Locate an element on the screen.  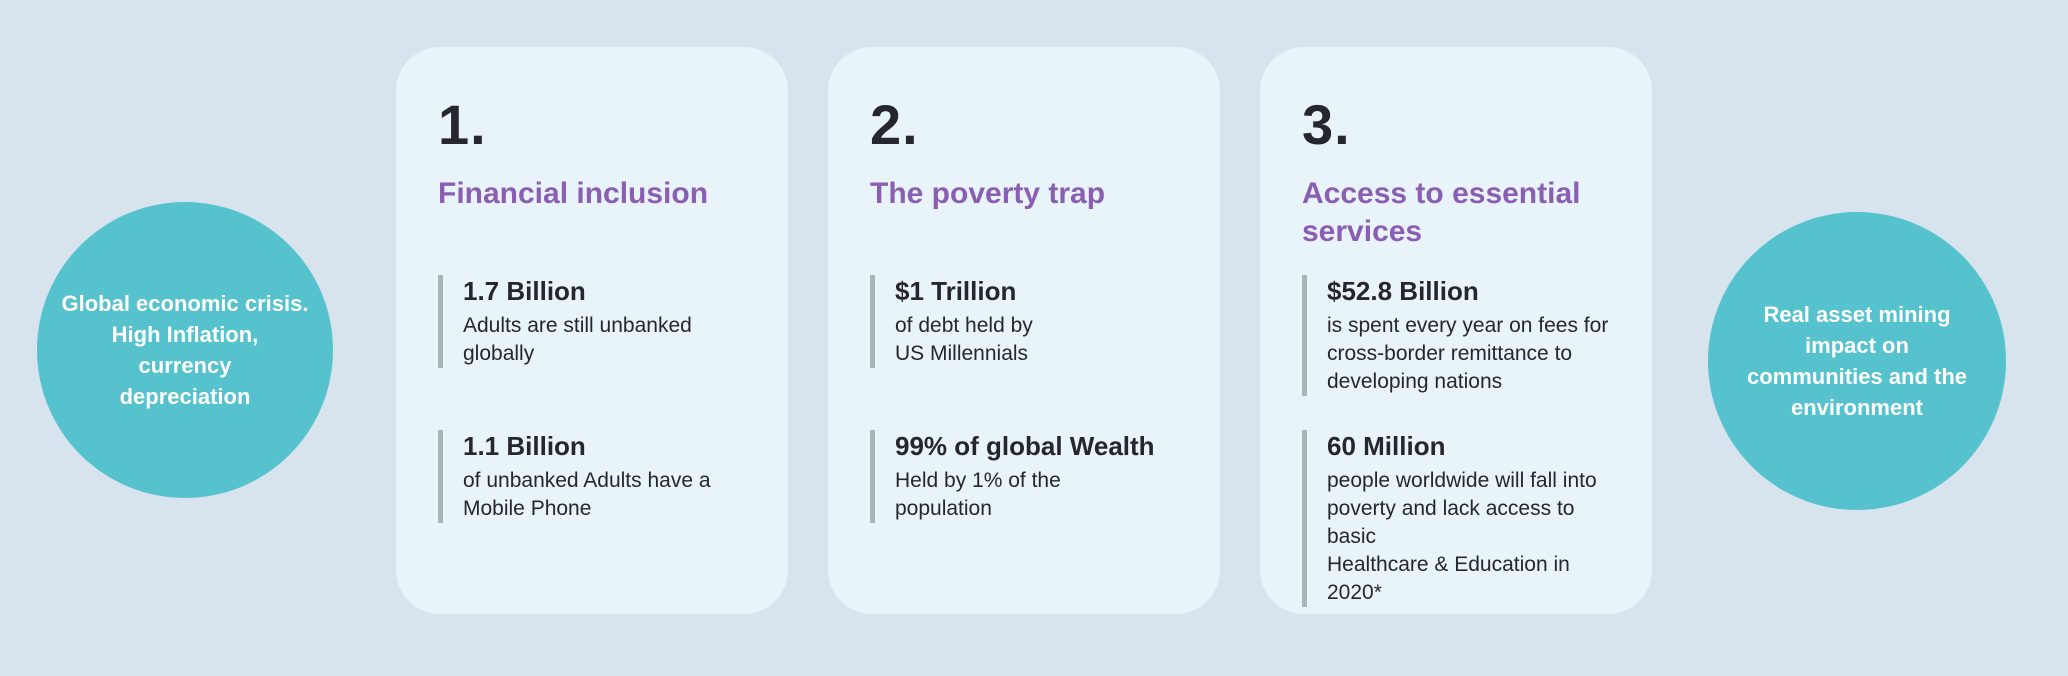
card-title: The poverty trap is located at coordinates (988, 193).